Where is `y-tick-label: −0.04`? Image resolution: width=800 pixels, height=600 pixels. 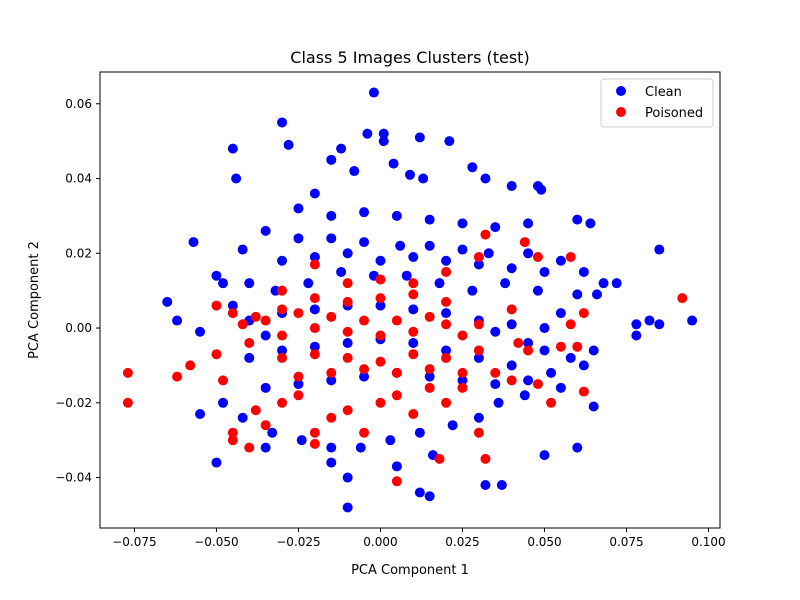 y-tick-label: −0.04 is located at coordinates (73, 478).